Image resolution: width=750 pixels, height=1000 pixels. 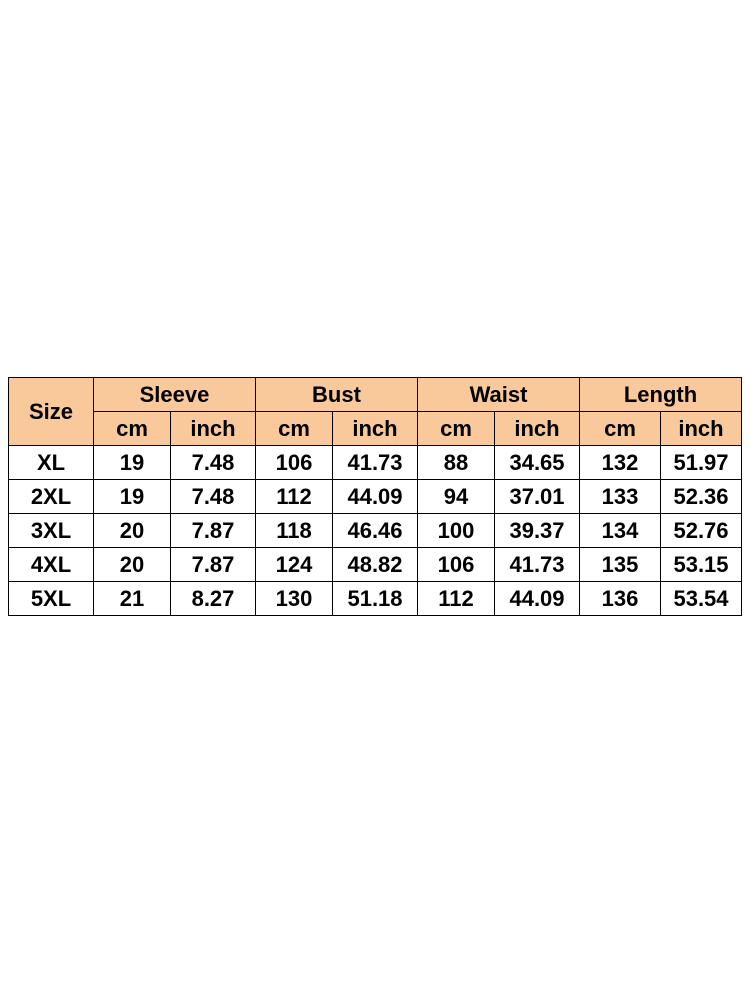 I want to click on value-cell: 52.36, so click(x=701, y=496).